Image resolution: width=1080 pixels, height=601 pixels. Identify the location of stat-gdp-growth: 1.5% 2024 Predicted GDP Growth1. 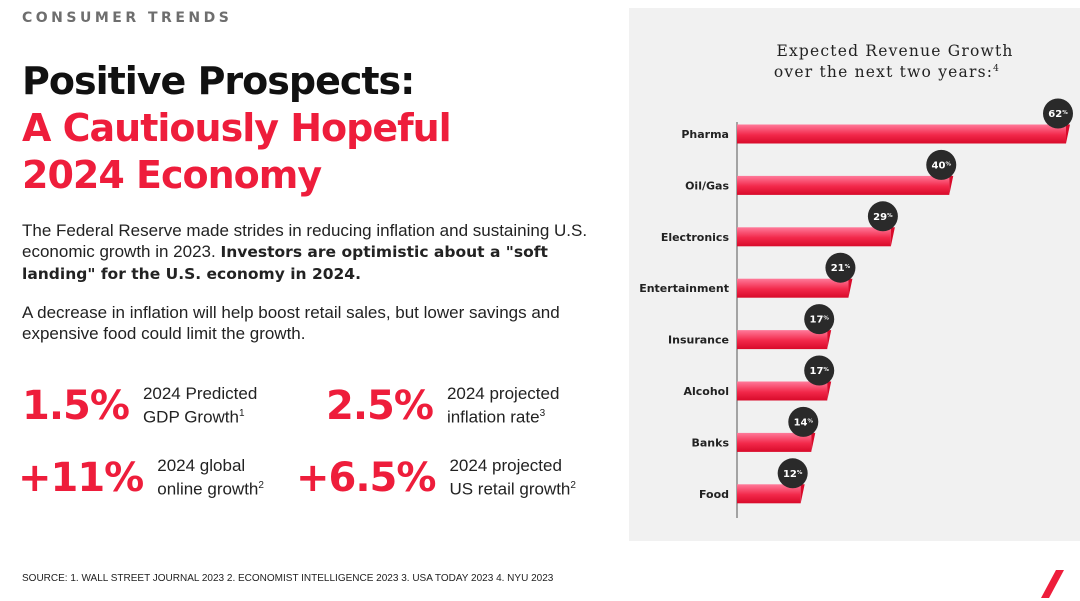
(139, 406).